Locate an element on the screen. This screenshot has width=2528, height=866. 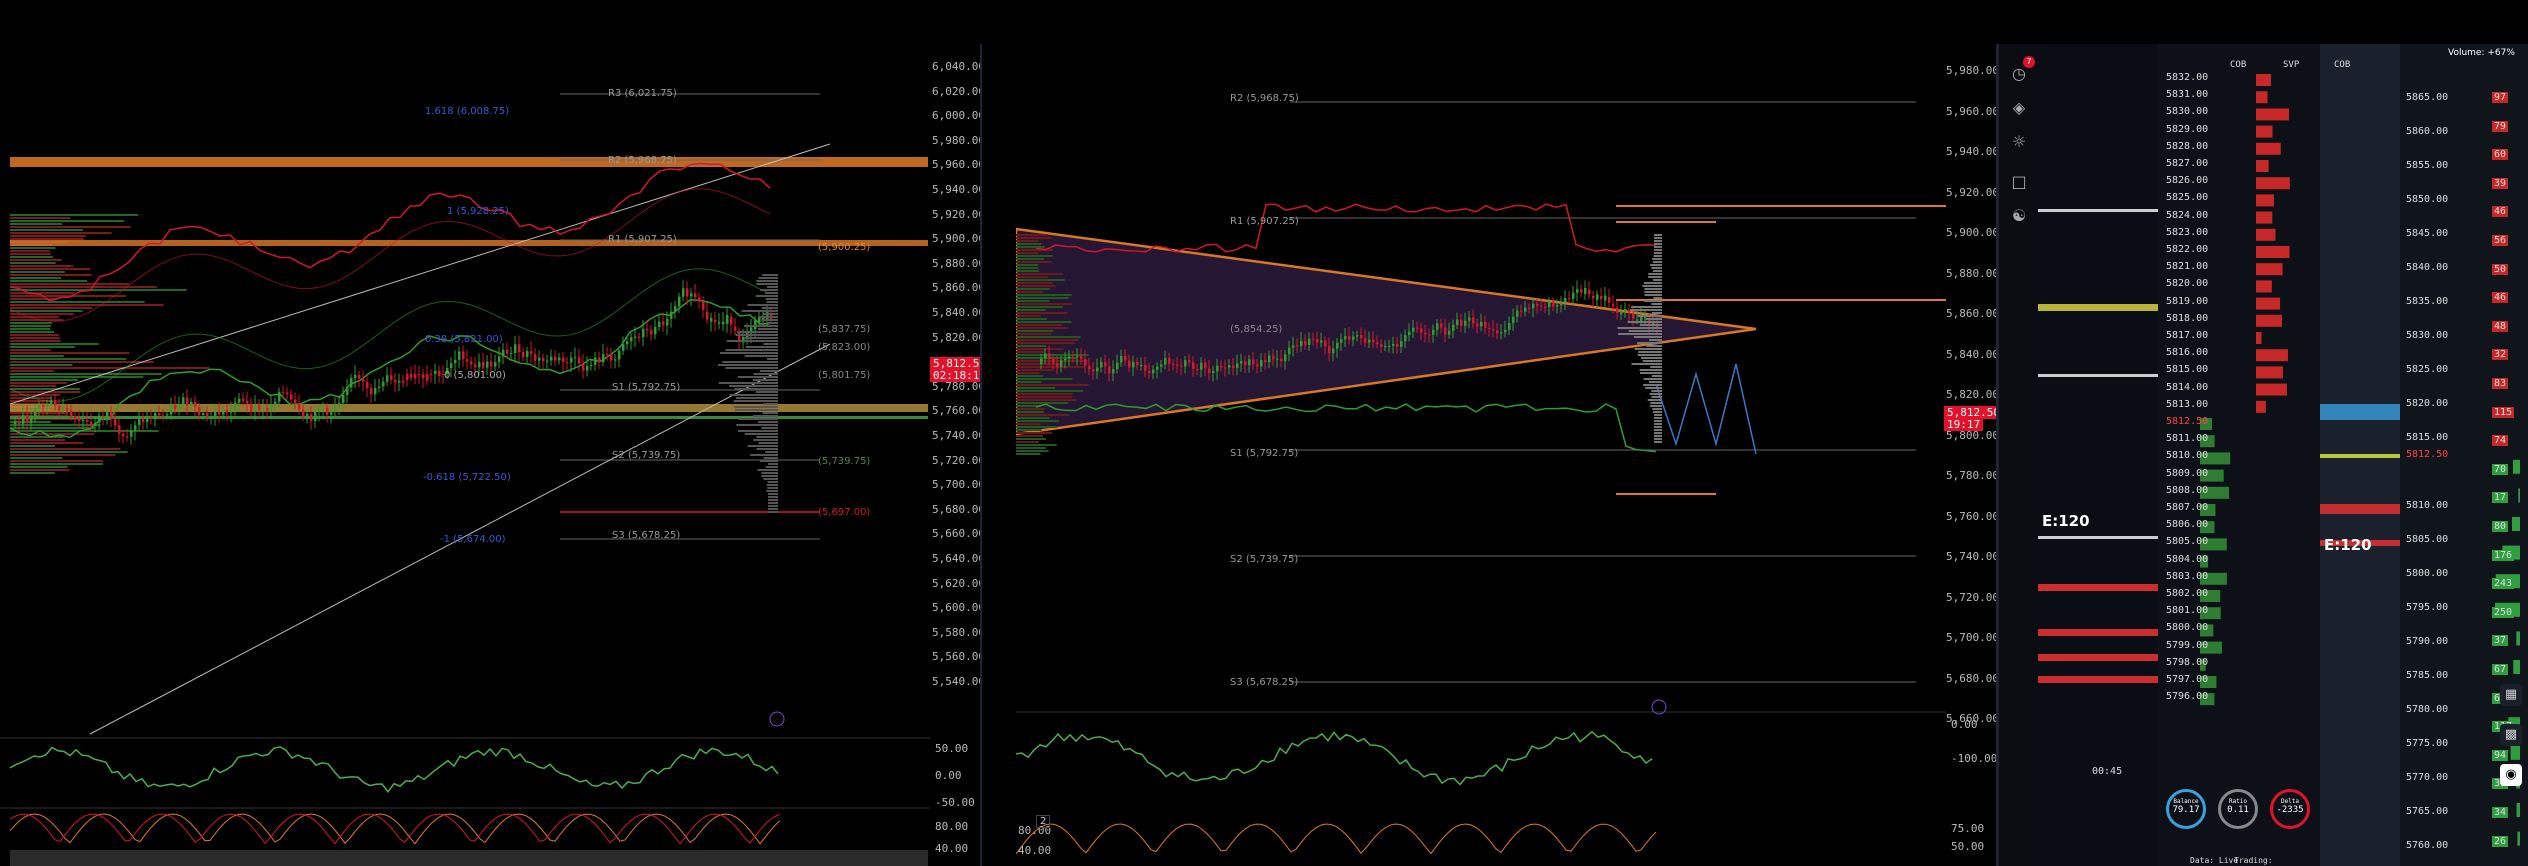
layers-icon: ◈ is located at coordinates (2019, 107).